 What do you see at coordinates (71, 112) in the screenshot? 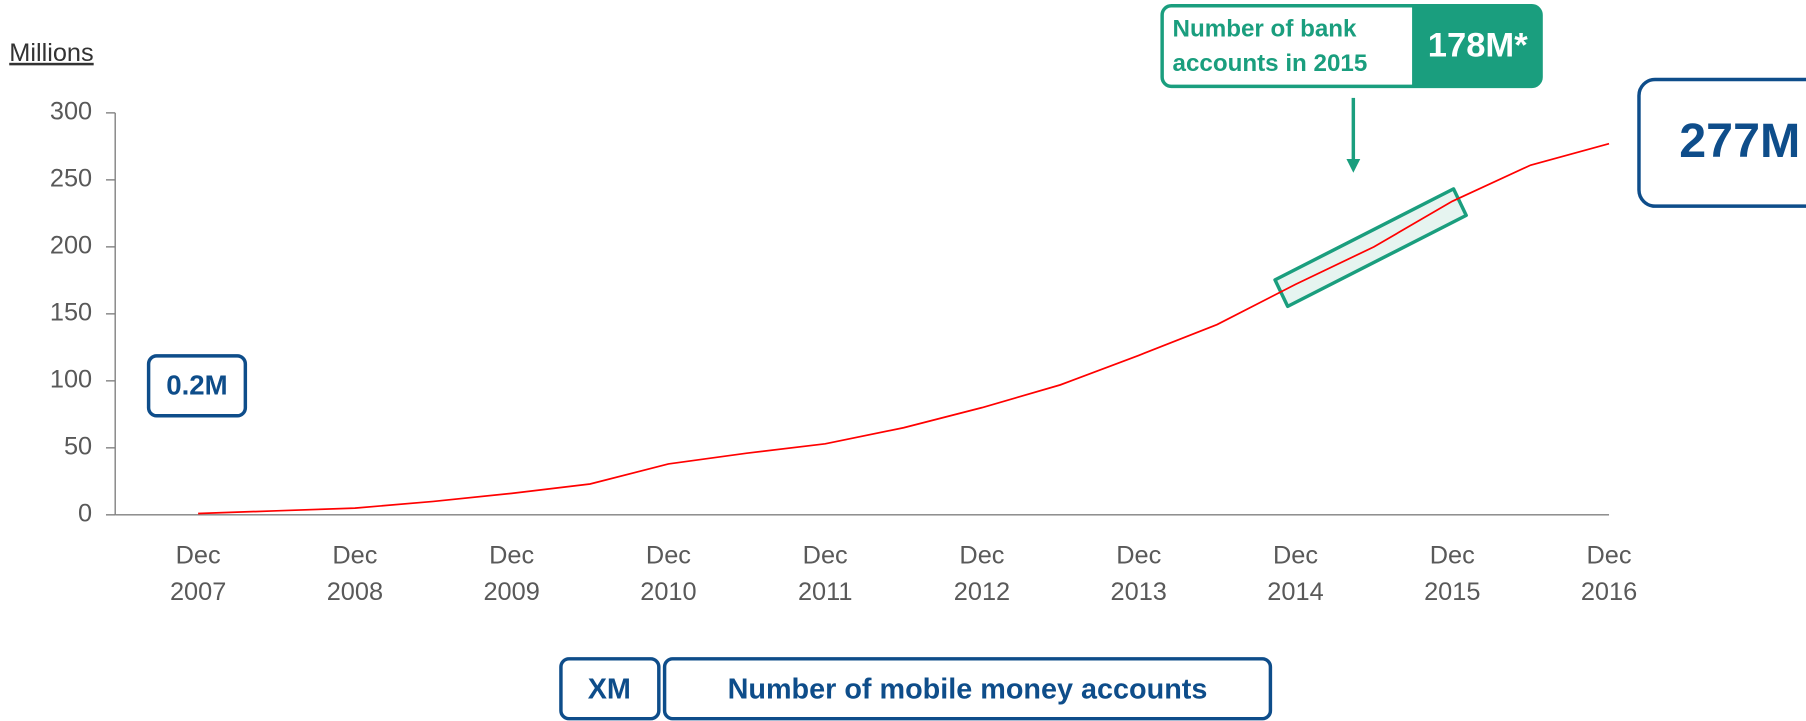
I see `y-tick-label: 300` at bounding box center [71, 112].